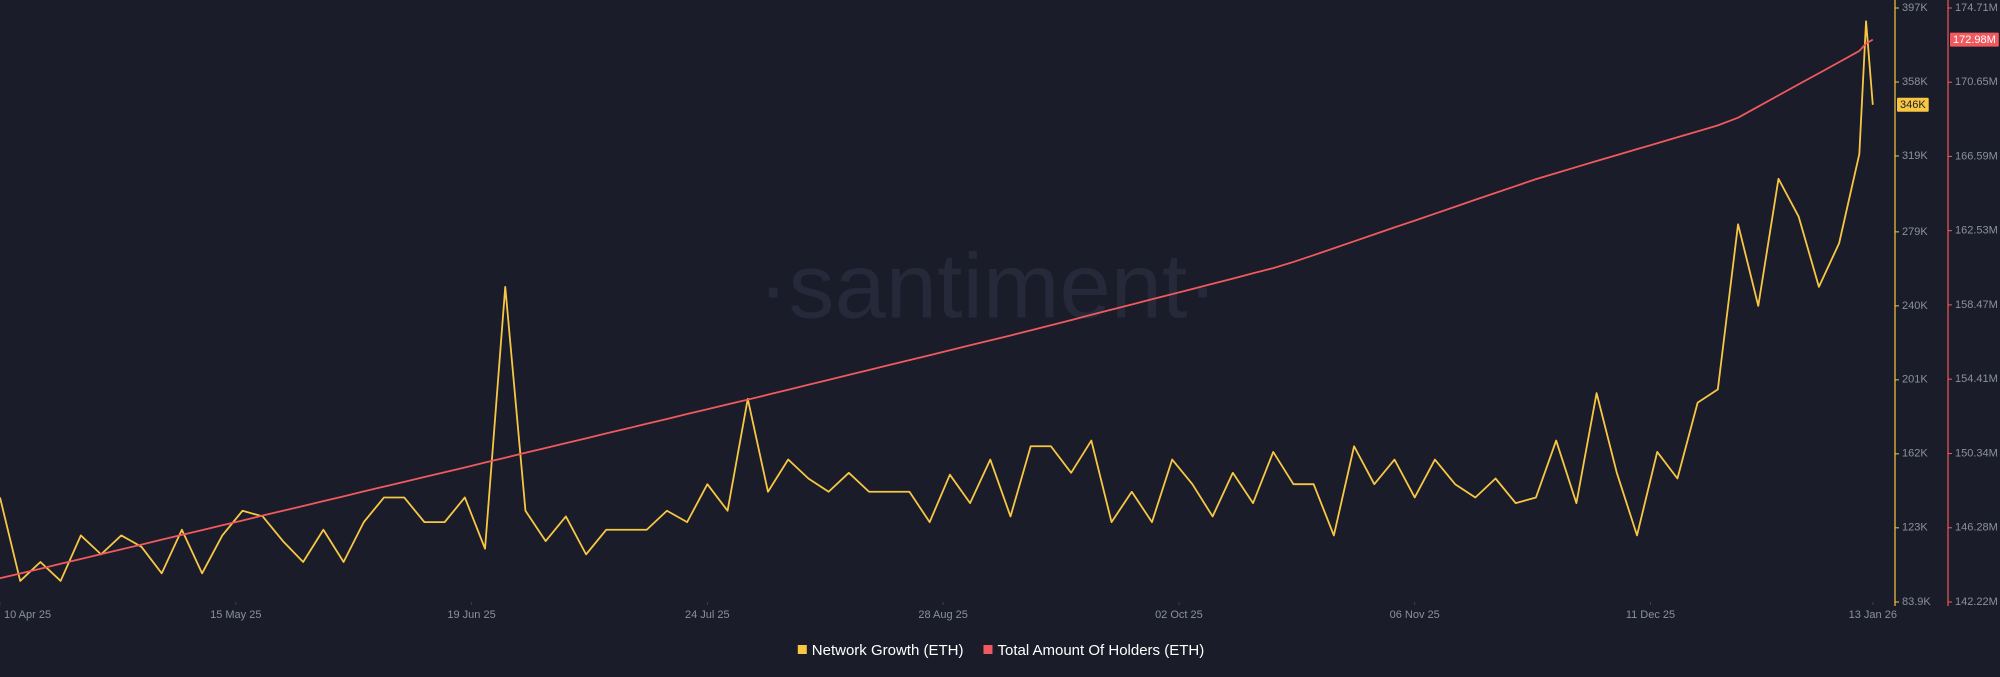 This screenshot has height=677, width=2000. I want to click on y2-tick-label: 158.47M, so click(1976, 305).